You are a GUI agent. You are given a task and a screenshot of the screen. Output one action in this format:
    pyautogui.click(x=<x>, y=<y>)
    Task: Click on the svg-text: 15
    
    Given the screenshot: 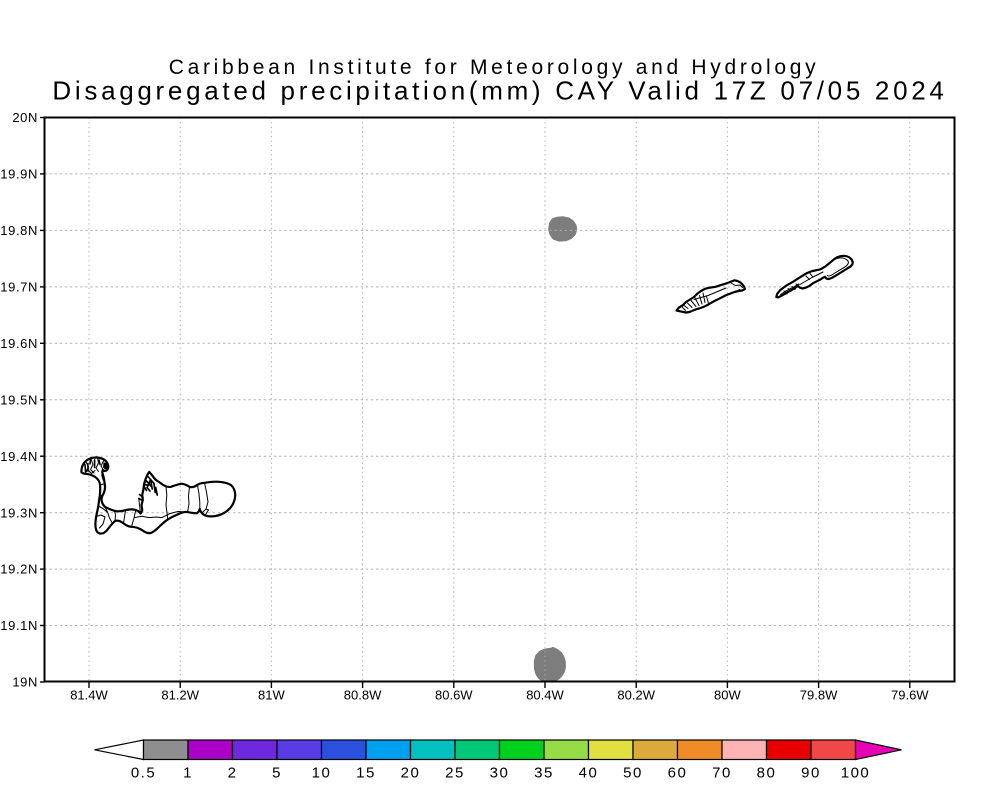 What is the action you would take?
    pyautogui.click(x=366, y=773)
    